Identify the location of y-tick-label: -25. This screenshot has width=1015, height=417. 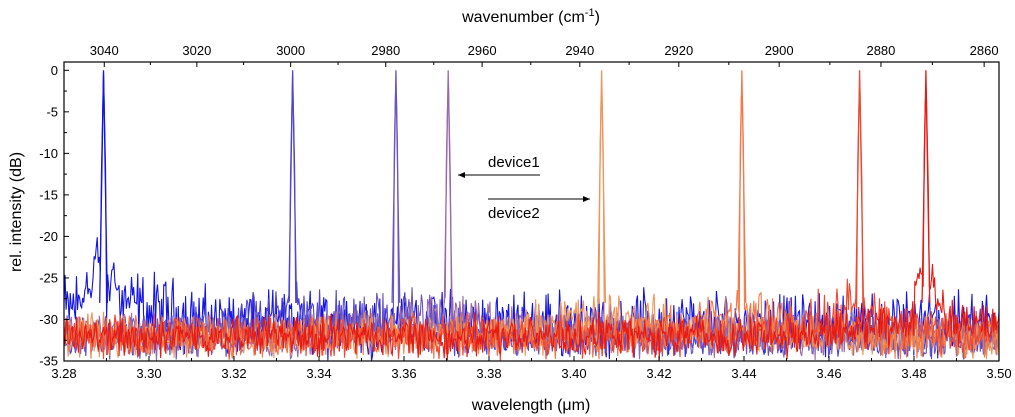
(48, 277).